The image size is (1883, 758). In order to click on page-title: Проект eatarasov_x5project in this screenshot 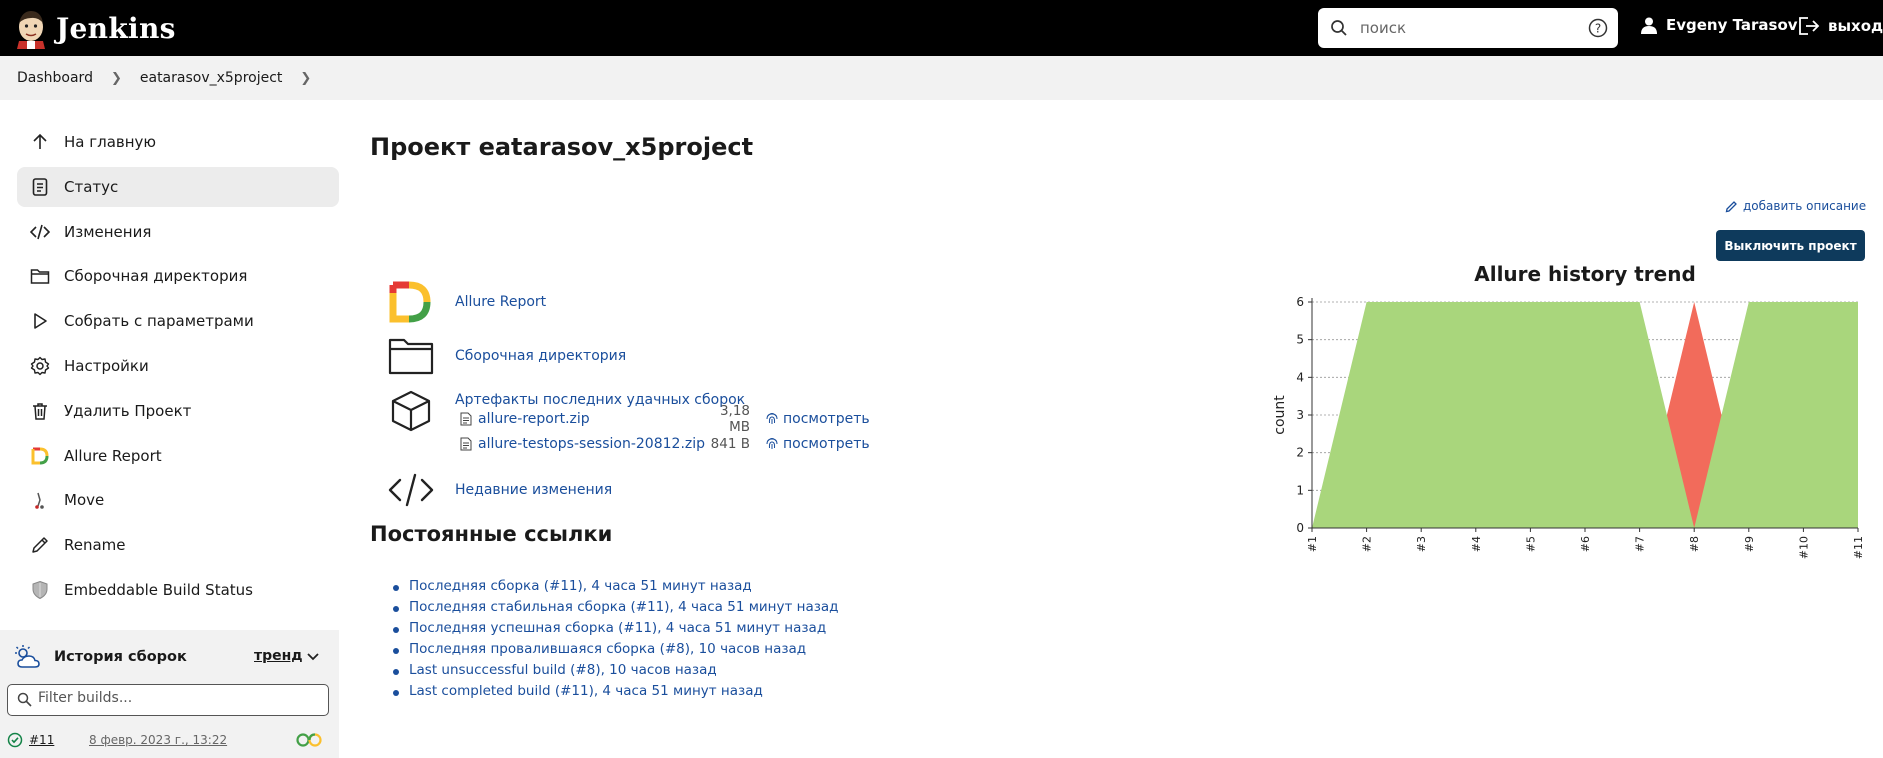, I will do `click(562, 147)`.